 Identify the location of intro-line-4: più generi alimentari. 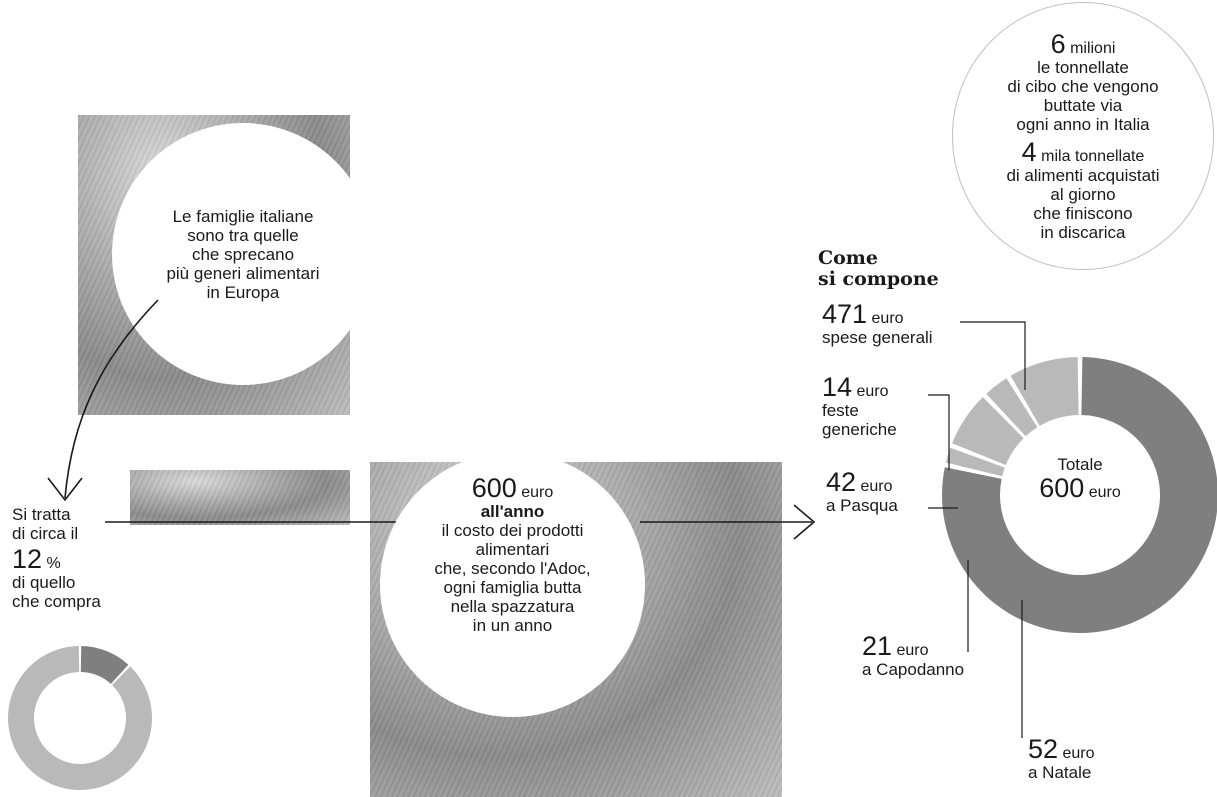
(243, 273).